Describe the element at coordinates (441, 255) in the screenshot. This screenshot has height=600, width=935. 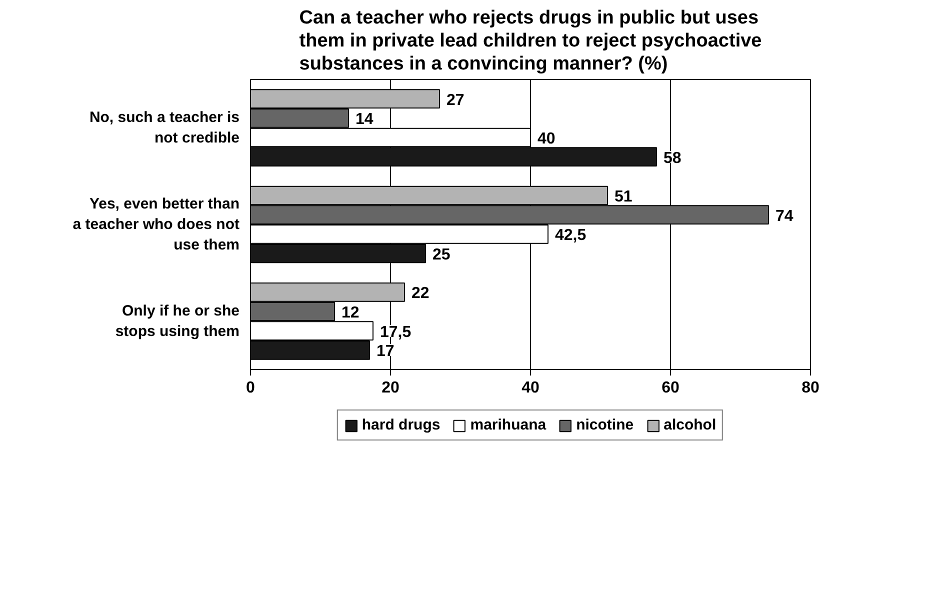
I see `data-label: 25` at that location.